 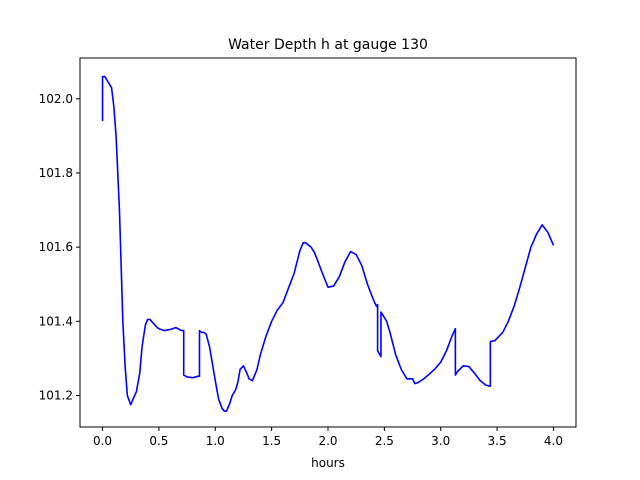 I want to click on y-tick-label: 101.8, so click(x=56, y=173).